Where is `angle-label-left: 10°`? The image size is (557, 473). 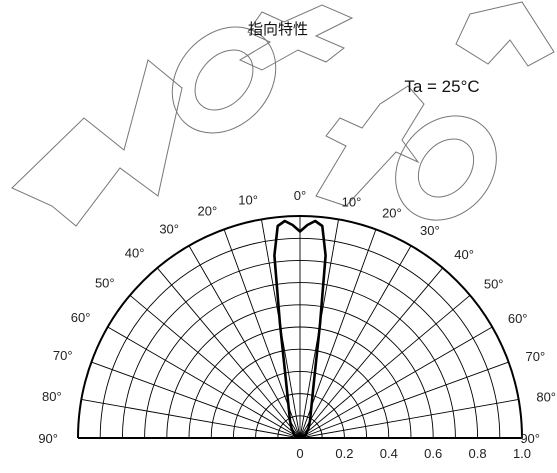
angle-label-left: 10° is located at coordinates (248, 200).